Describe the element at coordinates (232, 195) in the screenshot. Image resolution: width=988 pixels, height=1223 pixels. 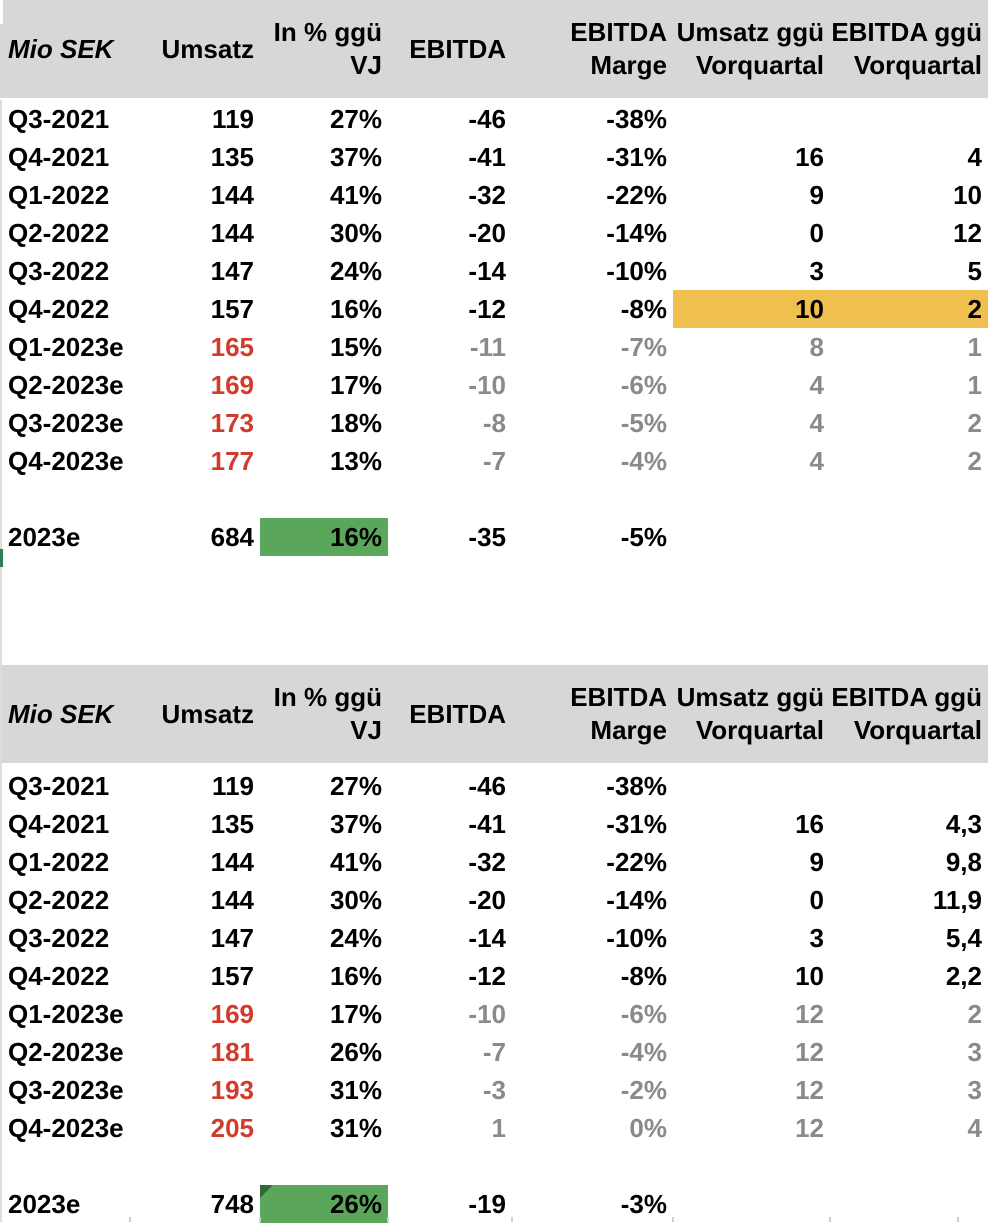
I see `cell-q1-2022-umsatz: 144` at that location.